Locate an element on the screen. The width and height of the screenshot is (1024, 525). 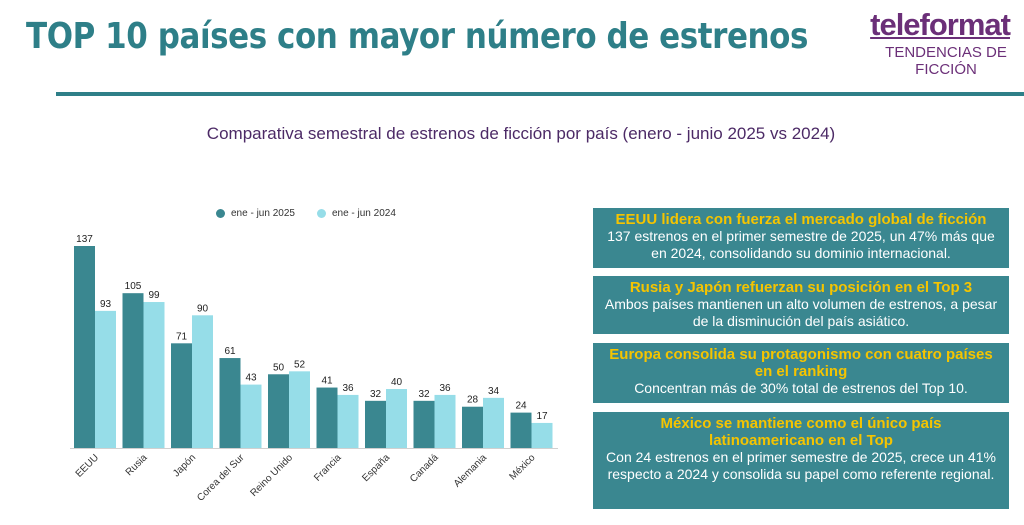
x-tick-label: Francia is located at coordinates (328, 468).